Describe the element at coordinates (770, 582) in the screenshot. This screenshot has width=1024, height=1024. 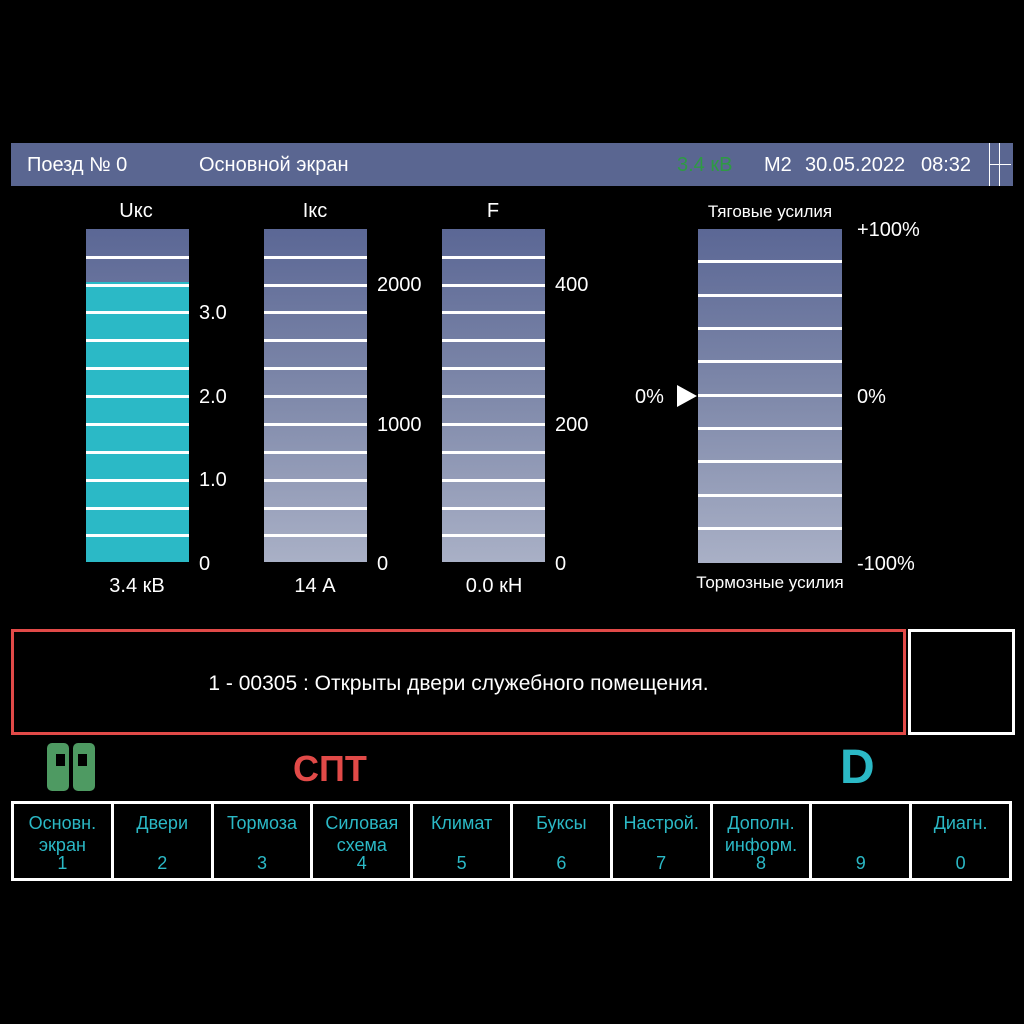
I see `braking-title: Тормозные усилия` at that location.